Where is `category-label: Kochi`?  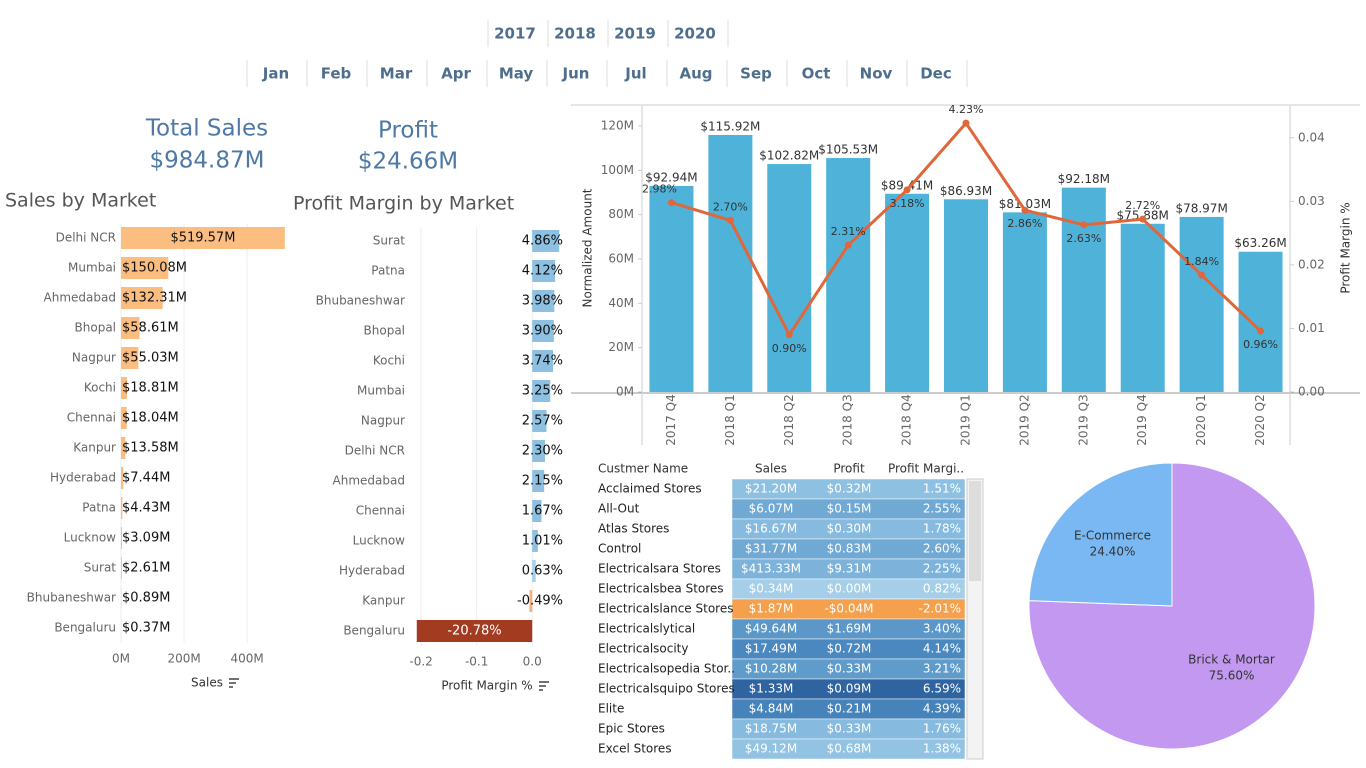 category-label: Kochi is located at coordinates (389, 361).